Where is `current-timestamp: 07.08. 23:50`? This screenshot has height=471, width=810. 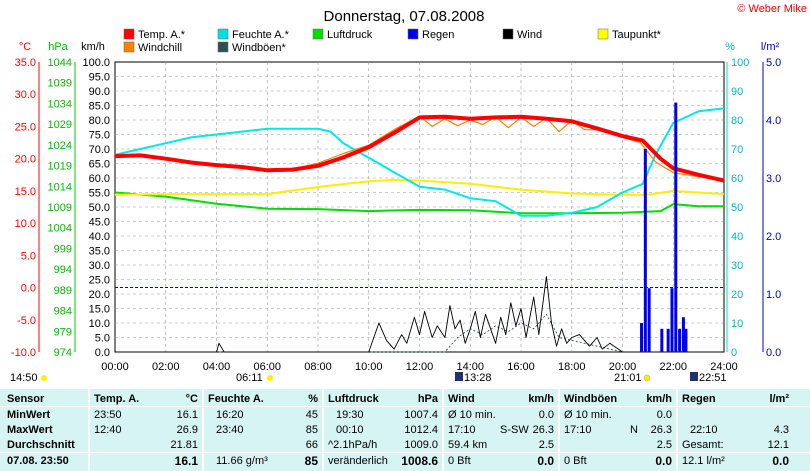 current-timestamp: 07.08. 23:50 is located at coordinates (38, 461).